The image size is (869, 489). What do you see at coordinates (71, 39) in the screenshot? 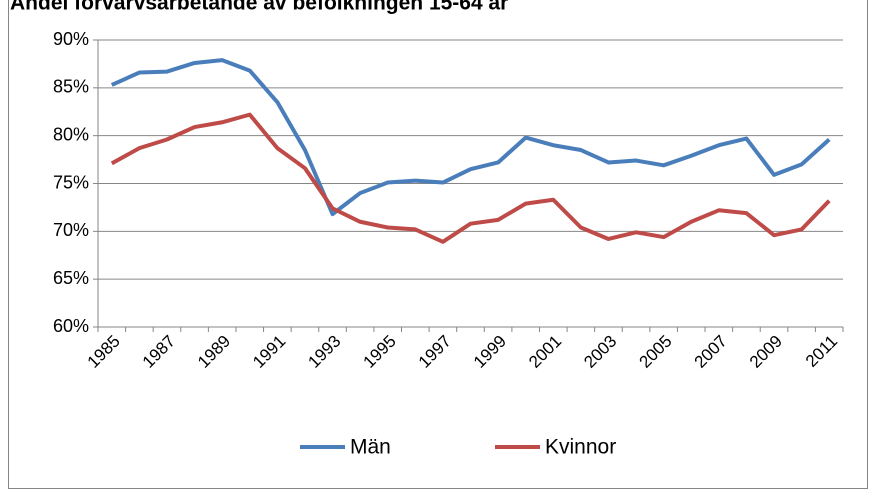
I see `y-tick-label: 90%` at bounding box center [71, 39].